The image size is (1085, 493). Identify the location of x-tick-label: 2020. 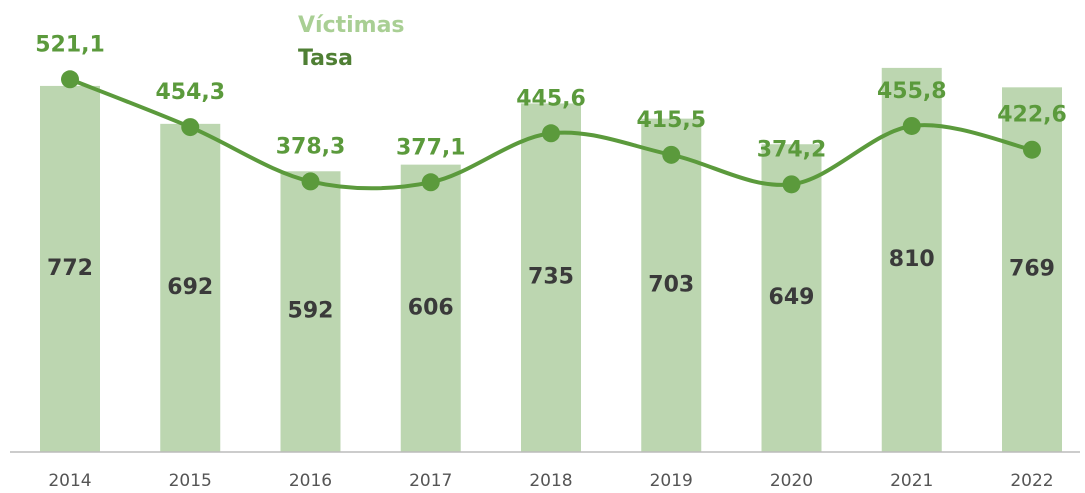
(791, 481).